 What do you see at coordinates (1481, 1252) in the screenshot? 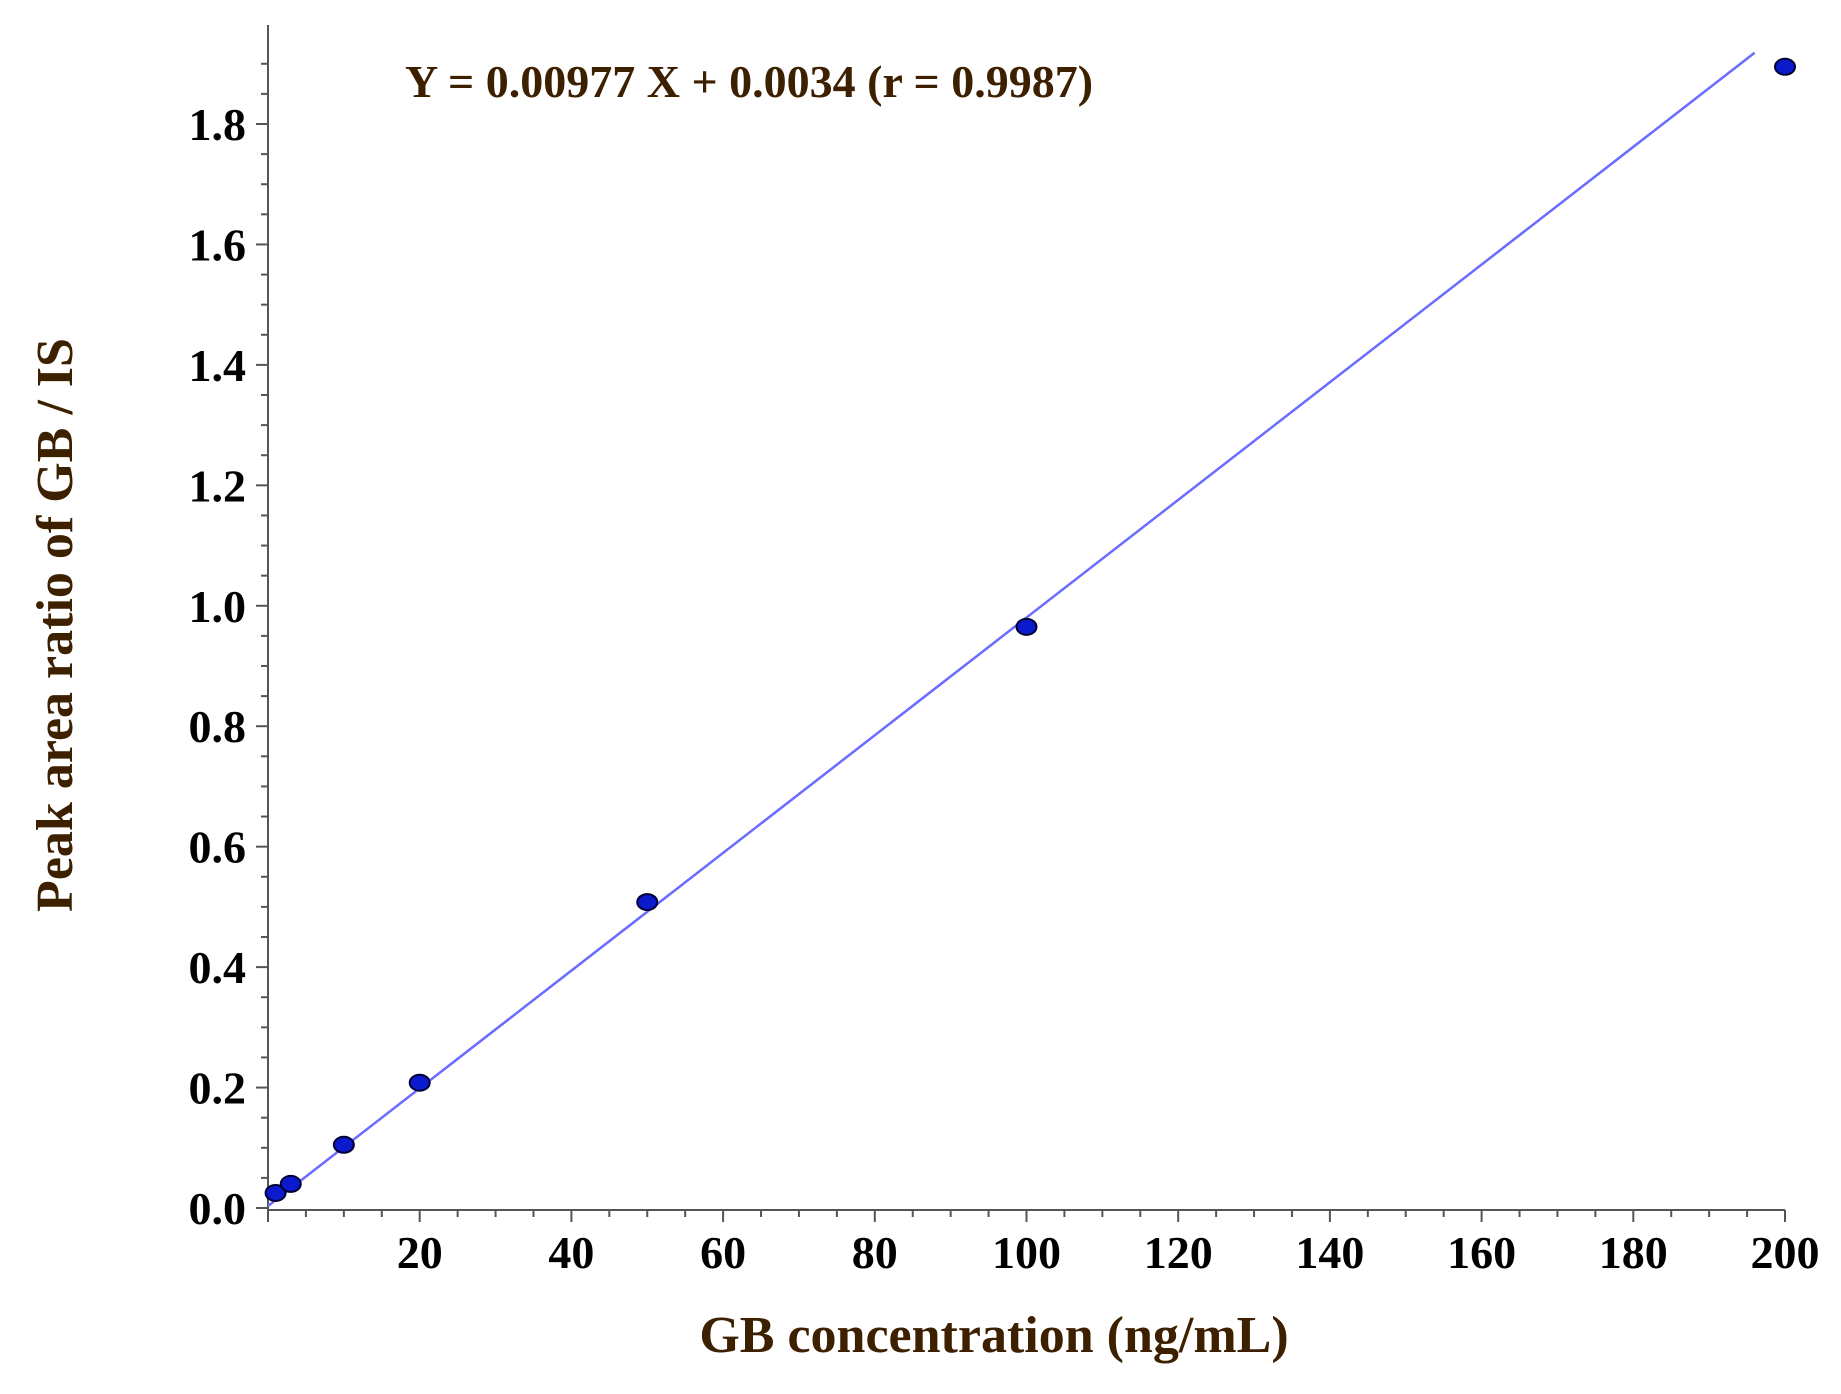
I see `x-tick-label: 160` at bounding box center [1481, 1252].